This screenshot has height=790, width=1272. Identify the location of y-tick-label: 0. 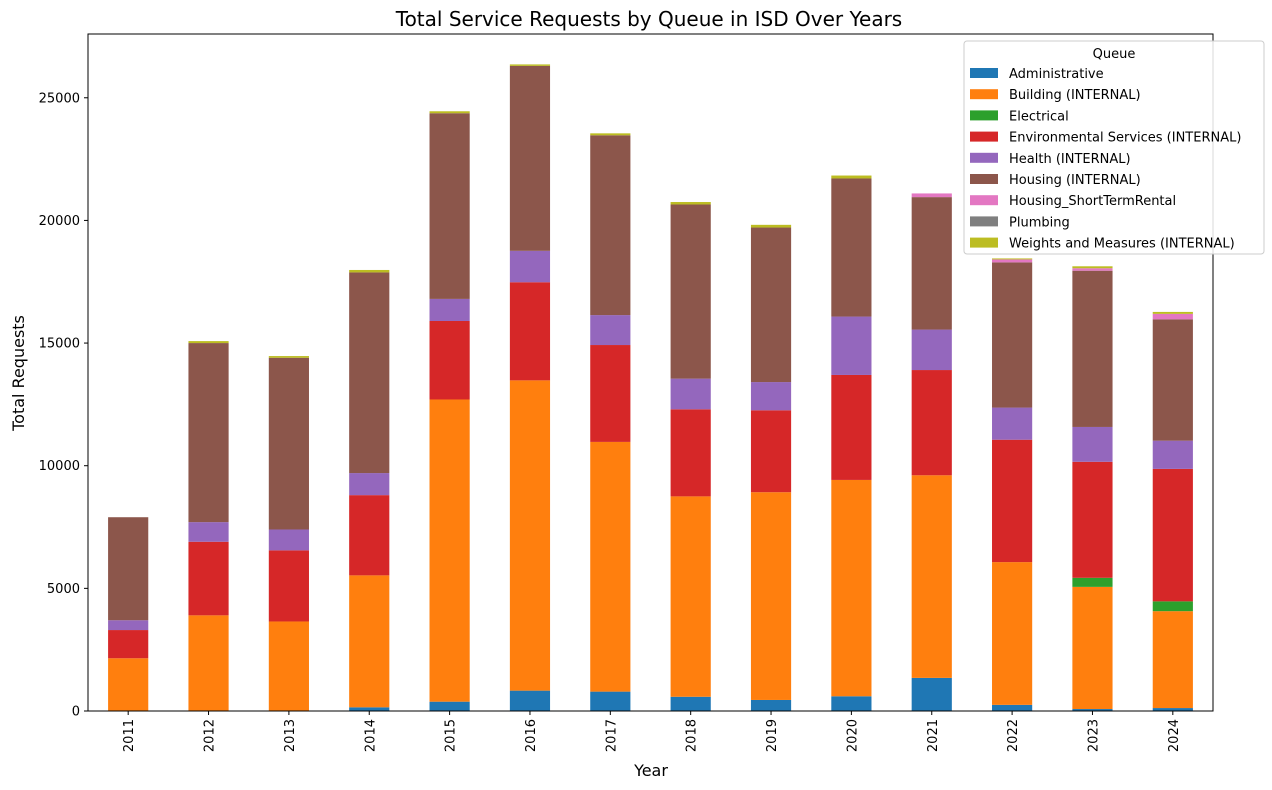
(76, 712).